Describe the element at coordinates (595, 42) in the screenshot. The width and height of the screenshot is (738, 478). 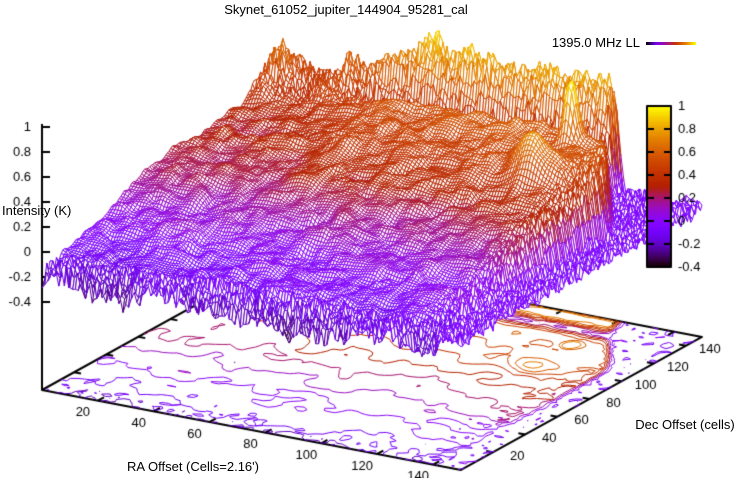
I see `legend-series-label: 1395.0 MHz LL` at that location.